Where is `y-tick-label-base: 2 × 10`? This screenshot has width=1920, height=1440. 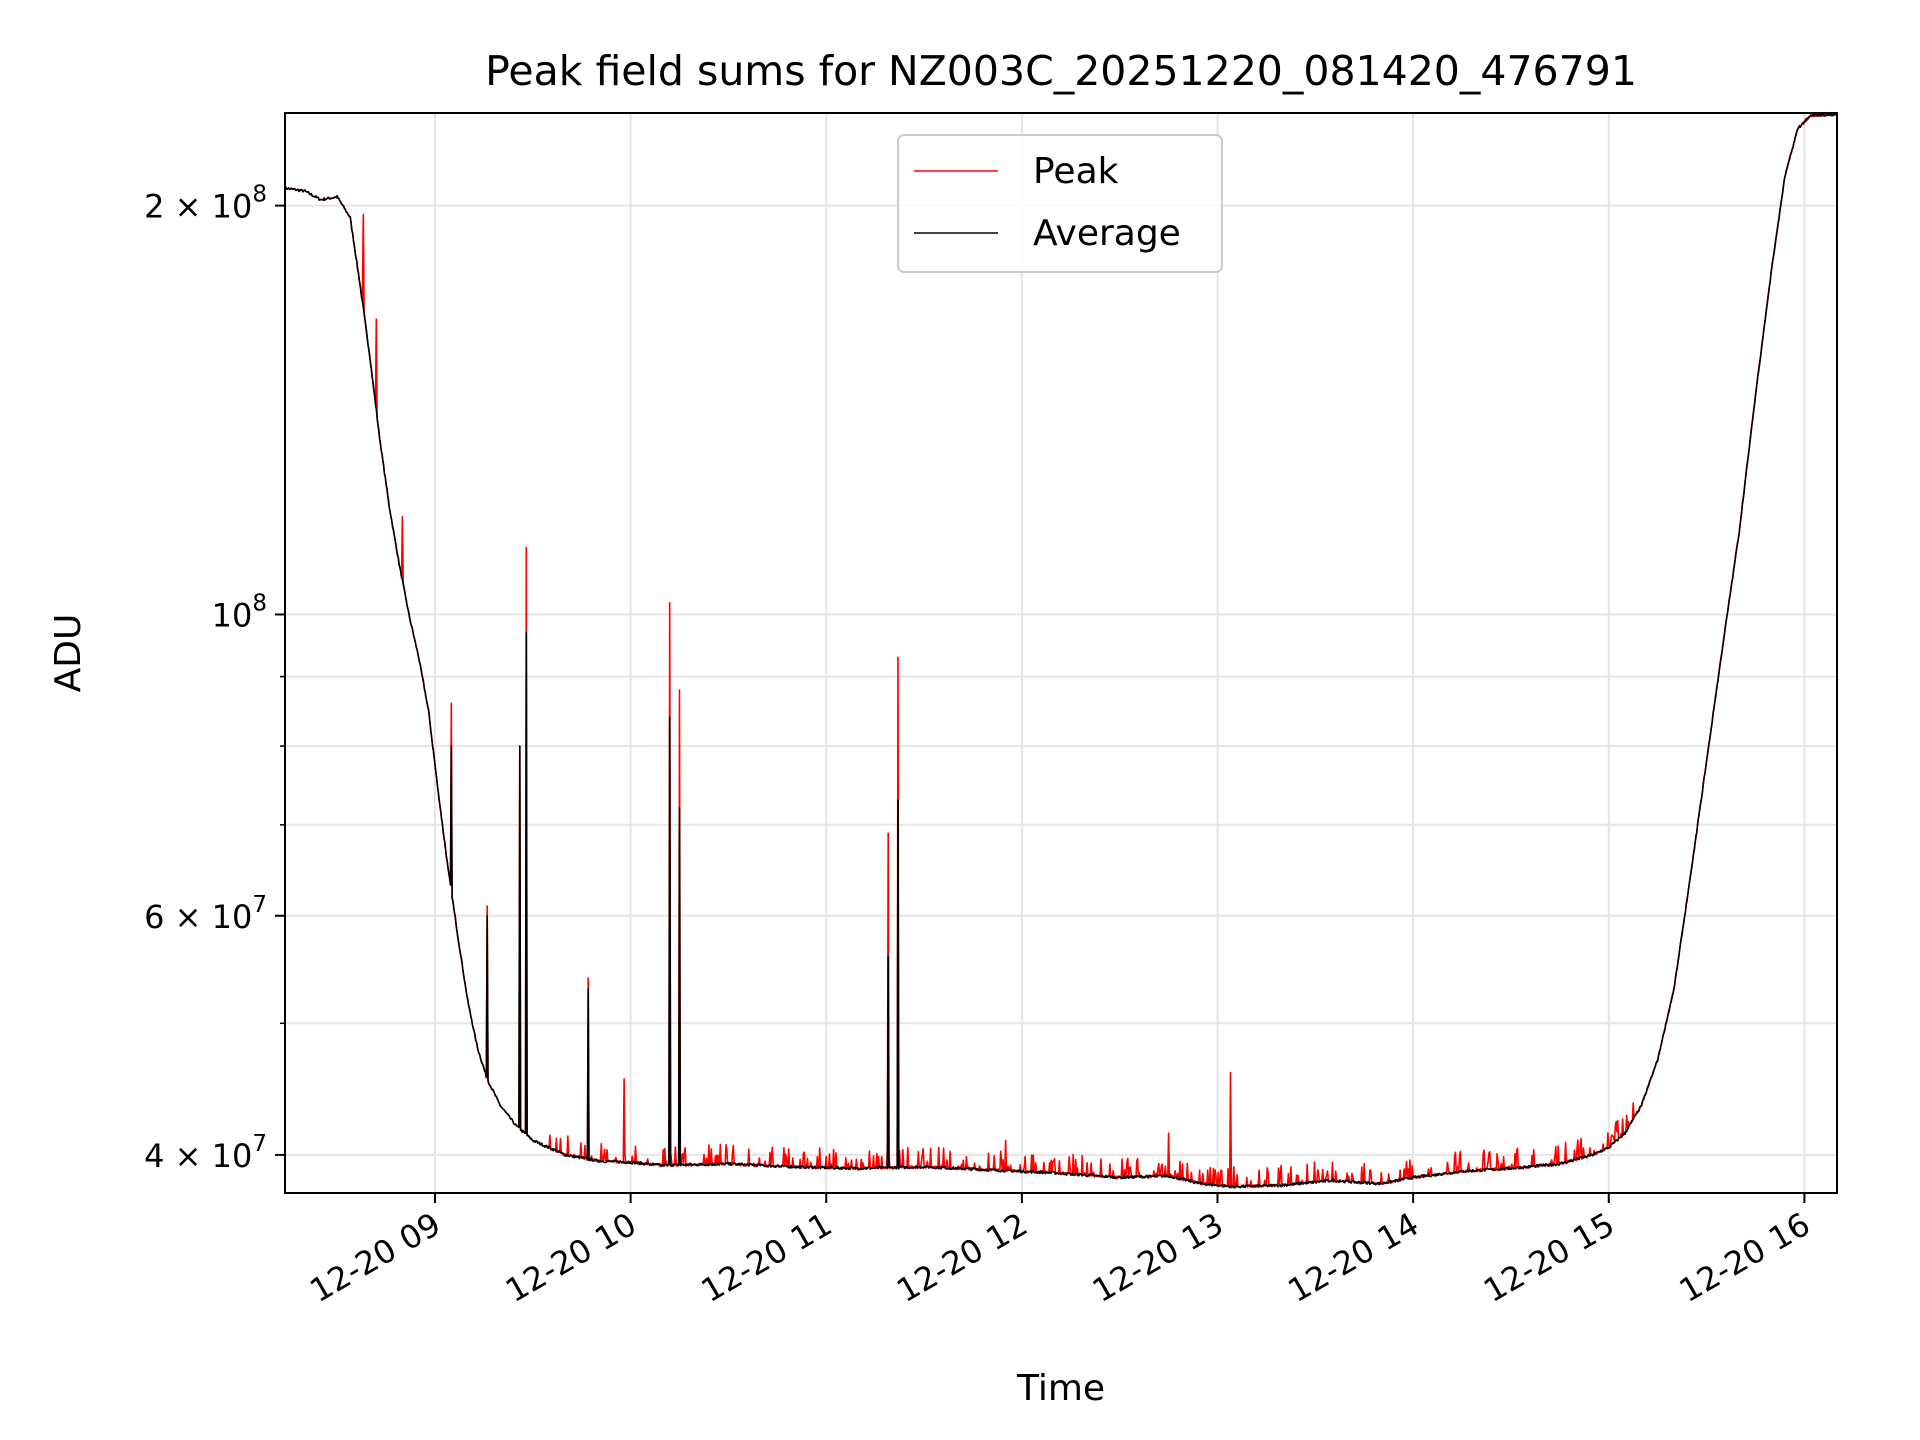
y-tick-label-base: 2 × 10 is located at coordinates (198, 207).